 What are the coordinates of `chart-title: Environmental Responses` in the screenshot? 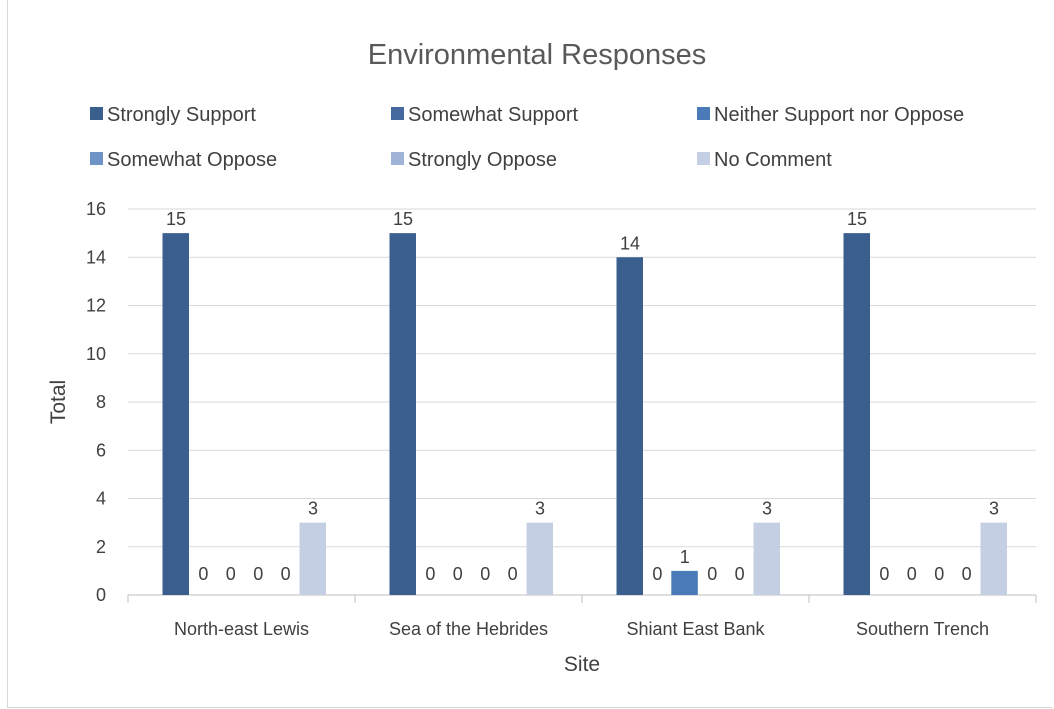 It's located at (537, 55).